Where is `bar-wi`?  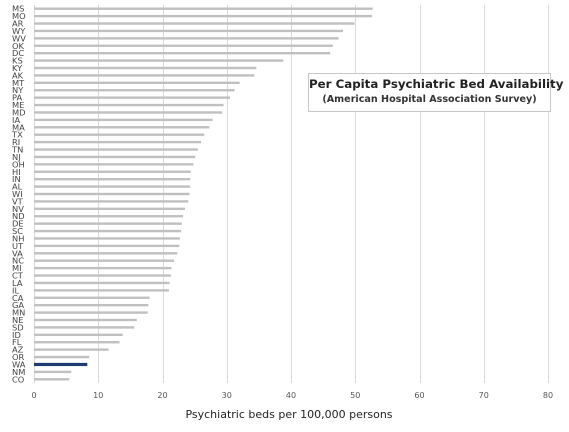 bar-wi is located at coordinates (112, 194).